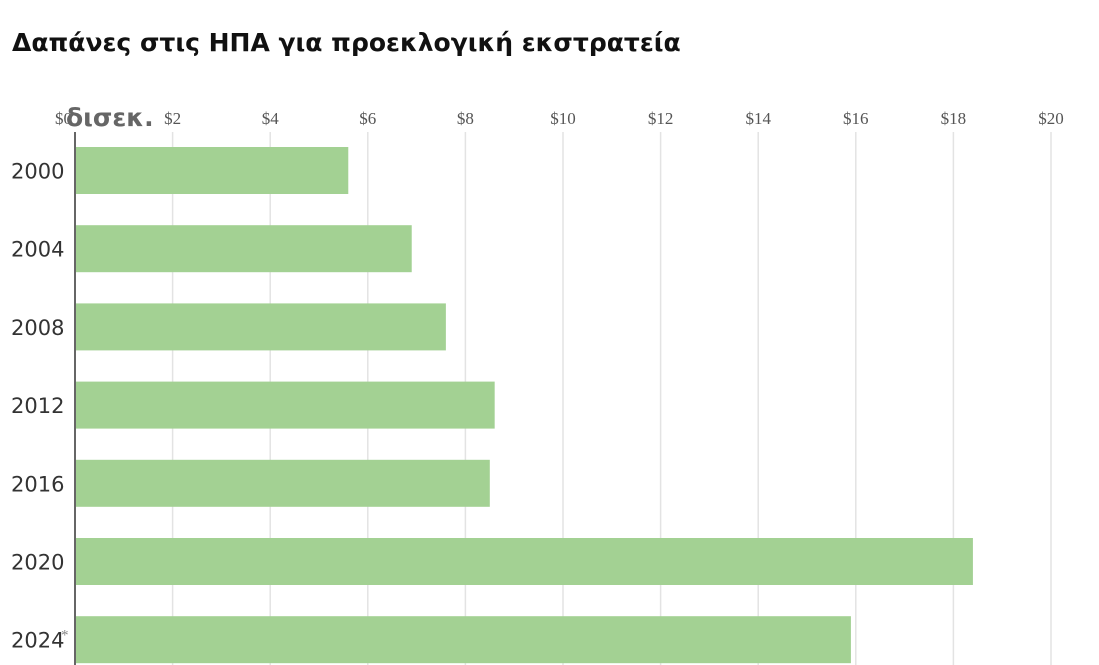  I want to click on x-tick-label: $12, so click(661, 118).